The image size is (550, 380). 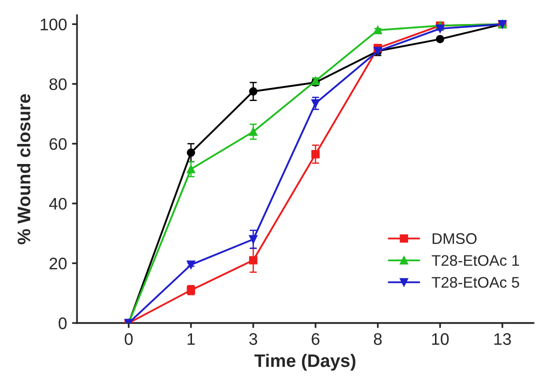 I want to click on y-tick-label: 100, so click(x=53, y=24).